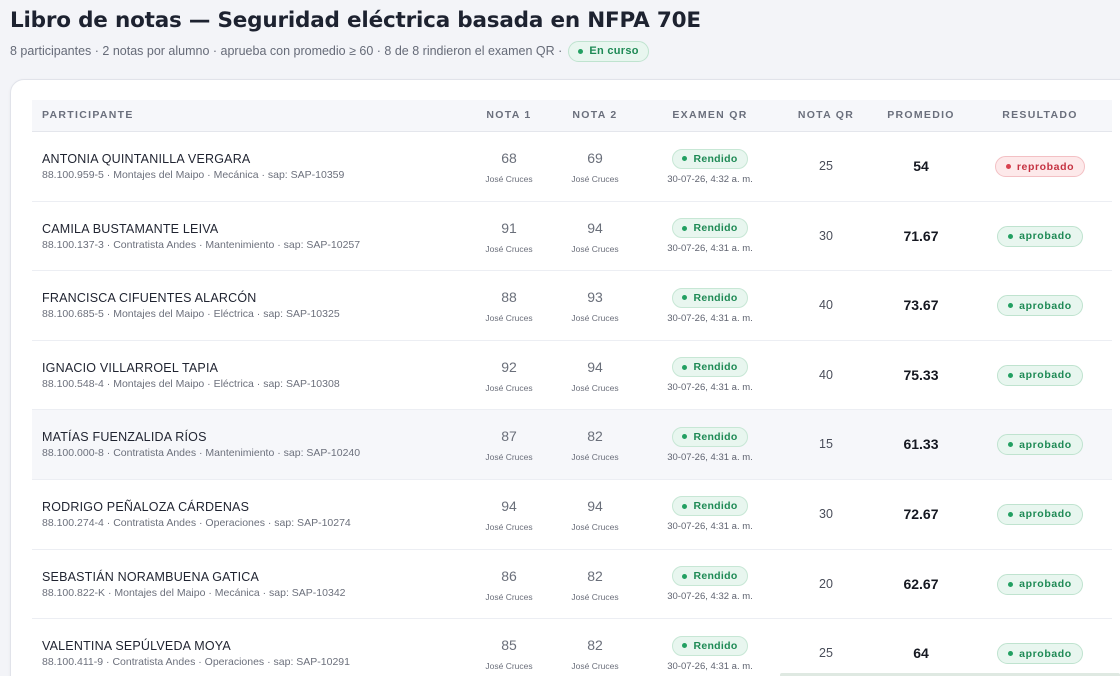 The image size is (1120, 676). What do you see at coordinates (826, 115) in the screenshot?
I see `col-nota-qr: NOTA QR` at bounding box center [826, 115].